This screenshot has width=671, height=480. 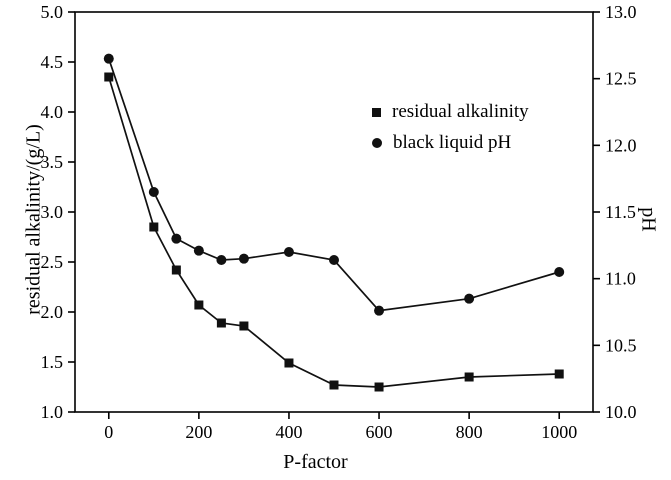 What do you see at coordinates (52, 262) in the screenshot?
I see `left-y-tick-label: 2.5` at bounding box center [52, 262].